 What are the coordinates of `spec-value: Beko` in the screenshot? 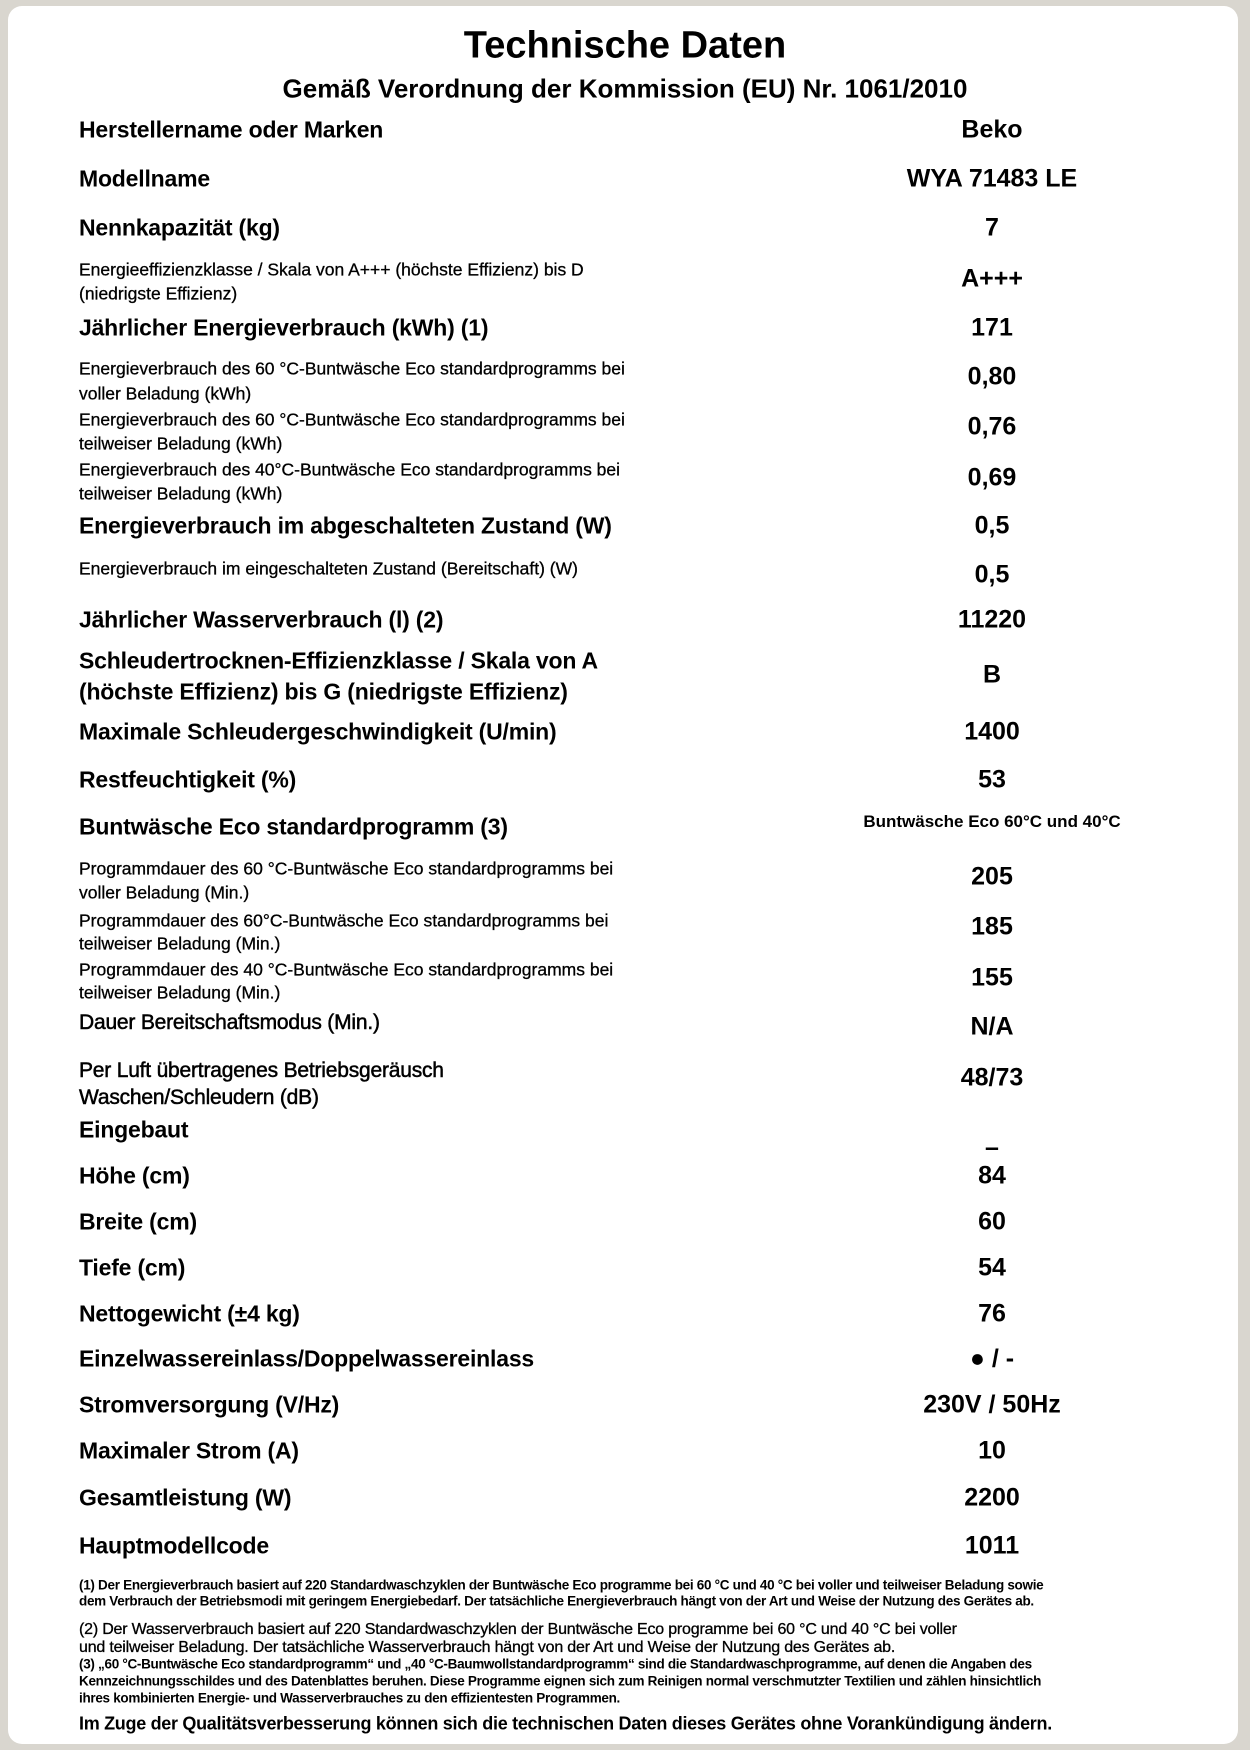 It's located at (992, 129).